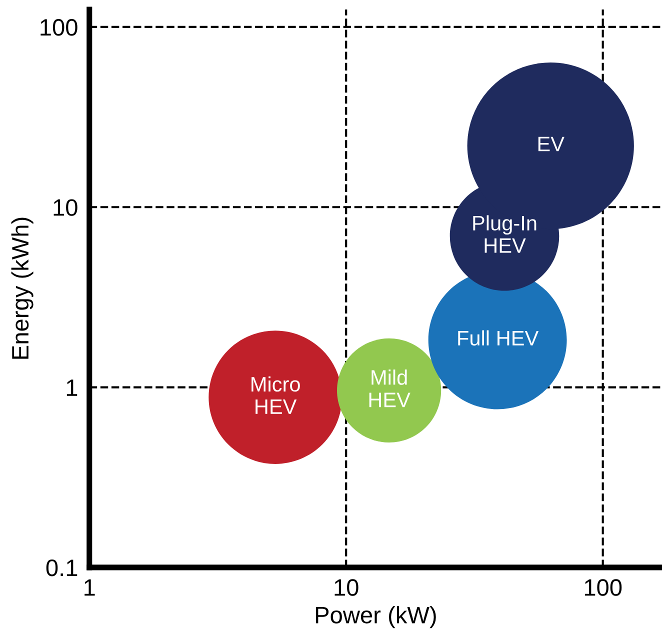 Image resolution: width=662 pixels, height=634 pixels. Describe the element at coordinates (66, 207) in the screenshot. I see `y-tick-label: 10` at that location.